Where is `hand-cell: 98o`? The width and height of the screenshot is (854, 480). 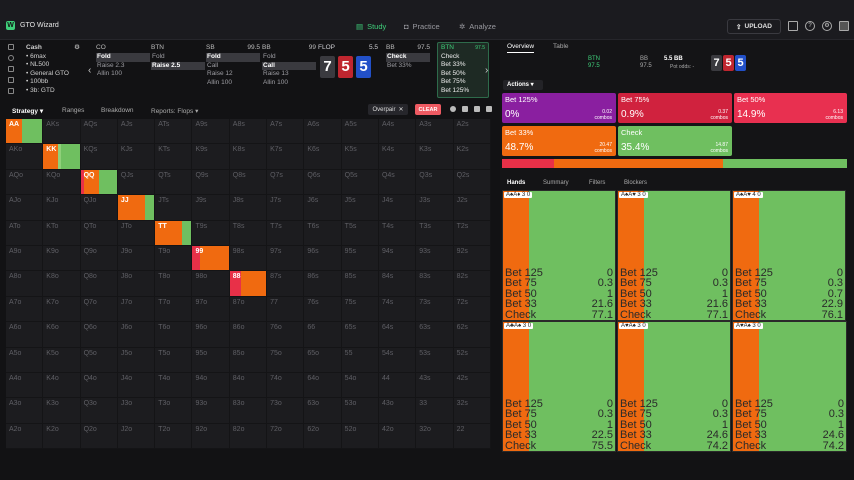 hand-cell: 98o is located at coordinates (211, 284).